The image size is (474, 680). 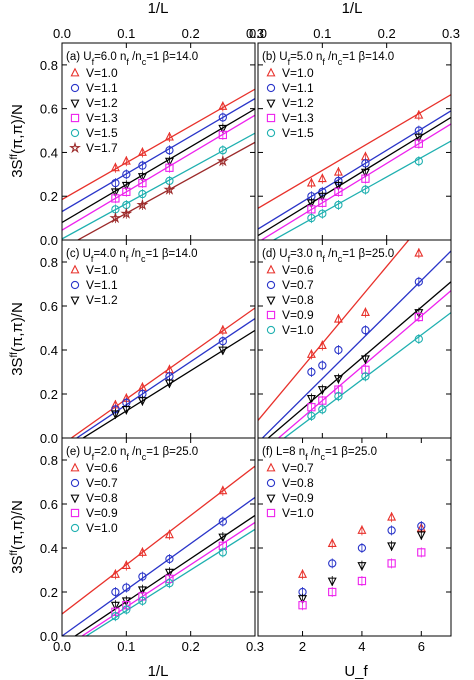 I want to click on bottom-xlabel-left: 1/L, so click(x=158, y=671).